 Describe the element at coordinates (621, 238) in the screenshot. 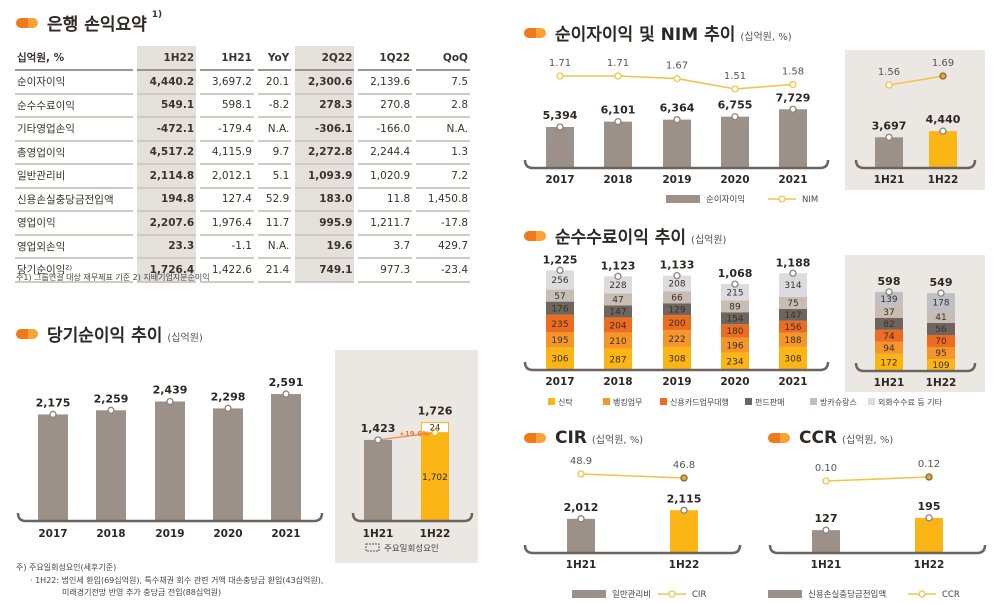

I see `fee-title-text: 순수수료이익 추이` at that location.